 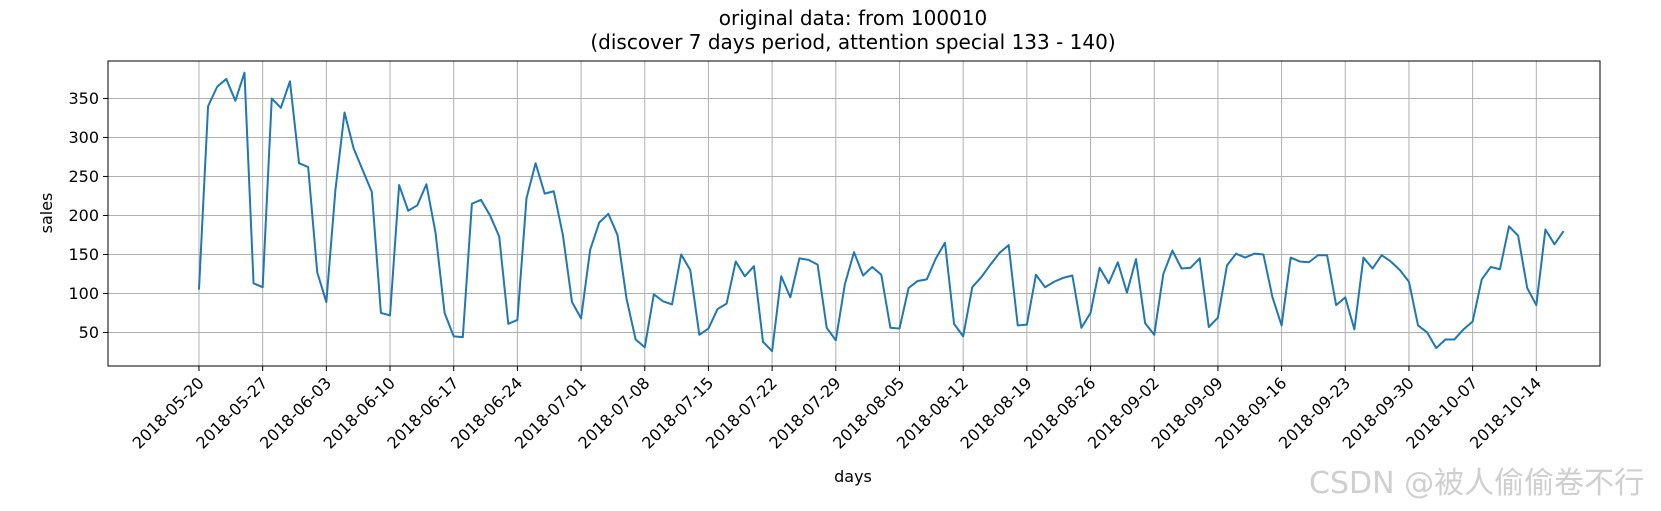 I want to click on watermark: CSDN @被人偷偷卷不行, so click(x=1477, y=483).